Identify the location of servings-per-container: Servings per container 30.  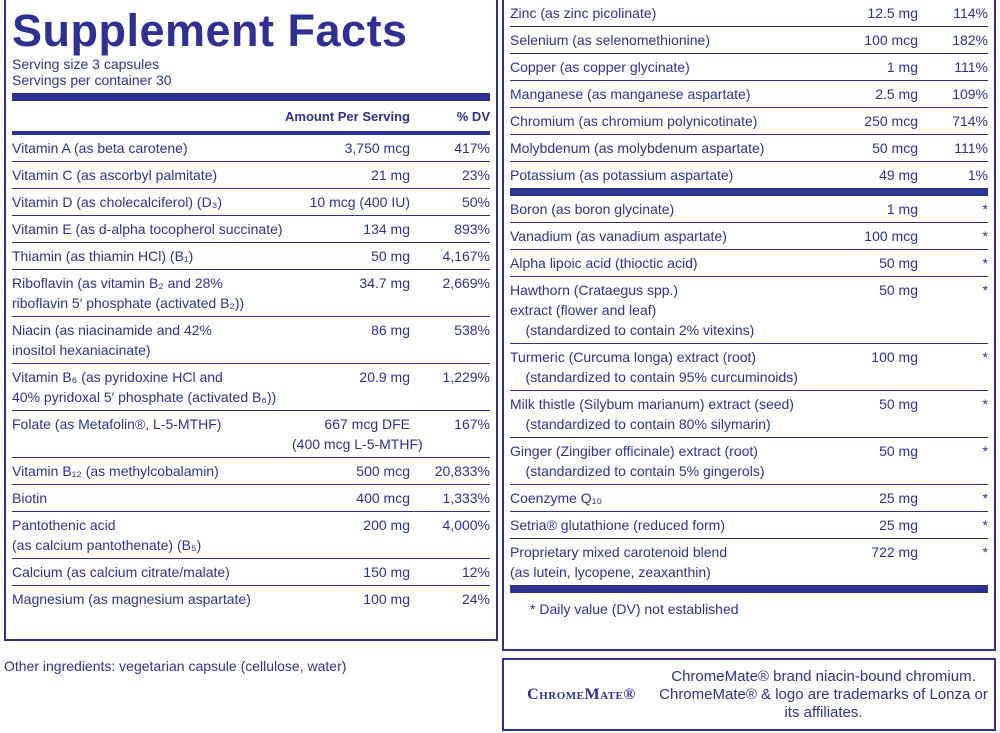
(92, 80).